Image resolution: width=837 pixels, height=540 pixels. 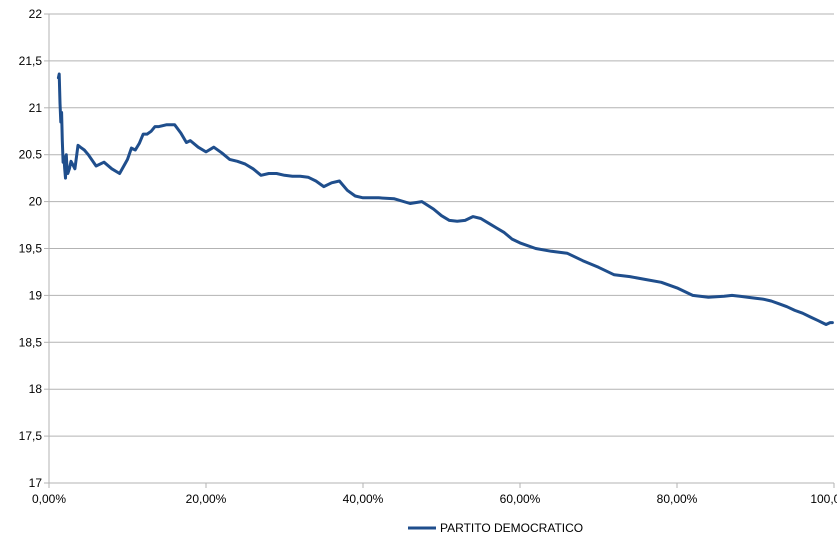 I want to click on y-tick-label: 17, so click(x=36, y=483).